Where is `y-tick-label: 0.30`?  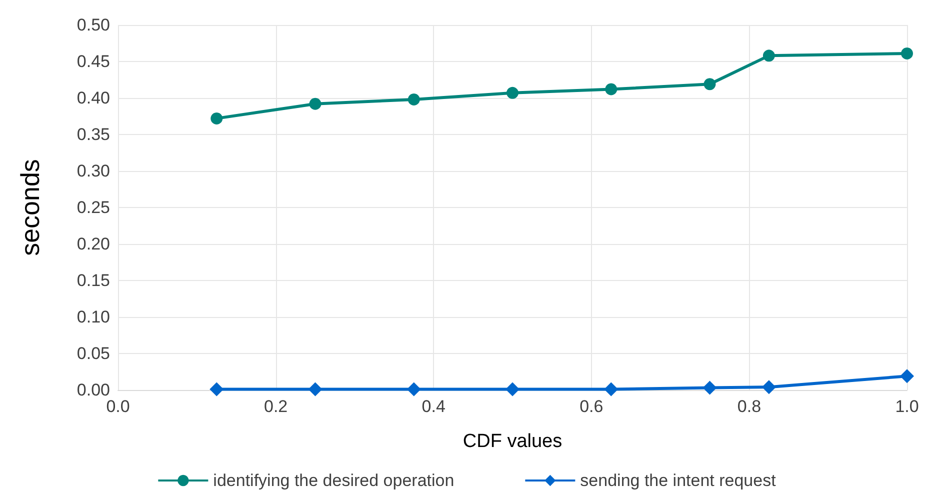
y-tick-label: 0.30 is located at coordinates (93, 171).